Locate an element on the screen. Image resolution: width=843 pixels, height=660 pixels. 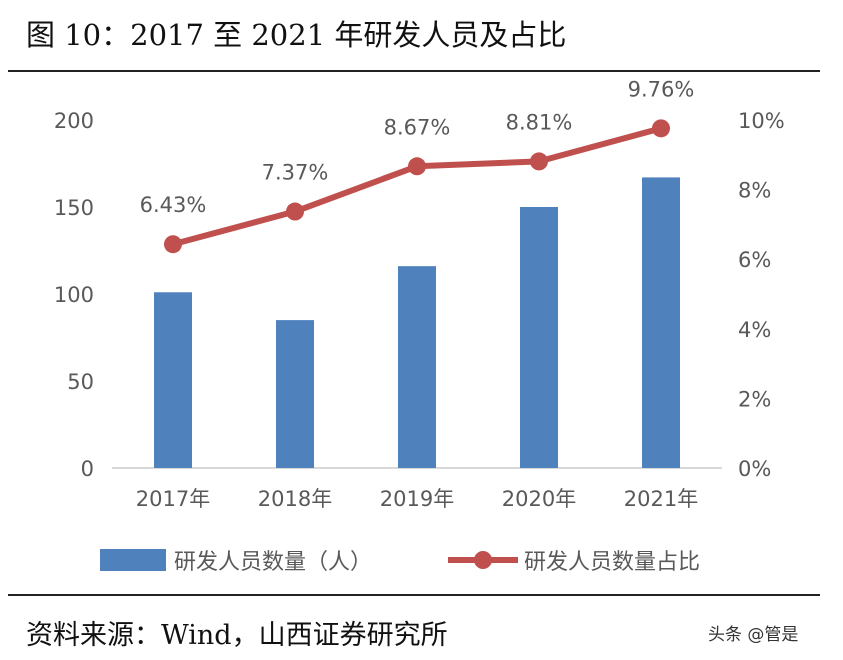
data-label: 7.37% is located at coordinates (295, 173).